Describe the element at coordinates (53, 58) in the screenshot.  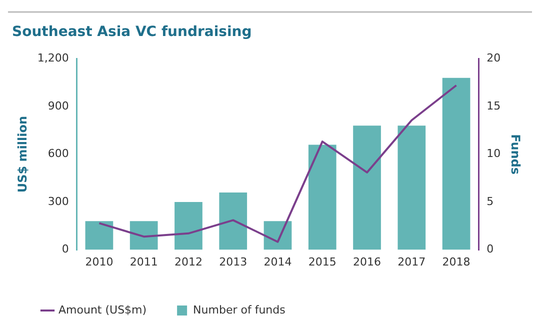
I see `y-tick-label: 1,200` at that location.